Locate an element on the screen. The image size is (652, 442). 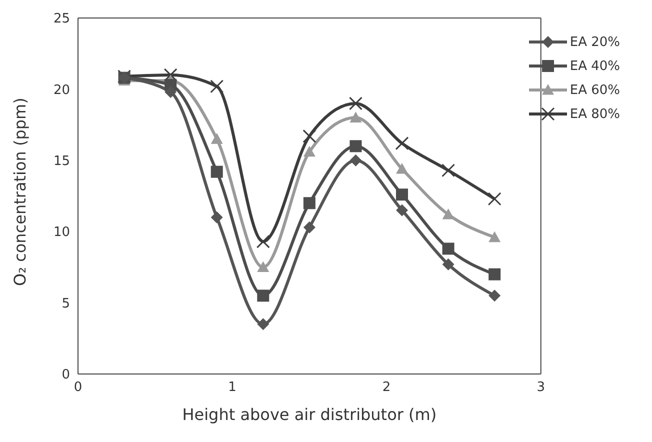
y-tick-label: 10 is located at coordinates (61, 232).